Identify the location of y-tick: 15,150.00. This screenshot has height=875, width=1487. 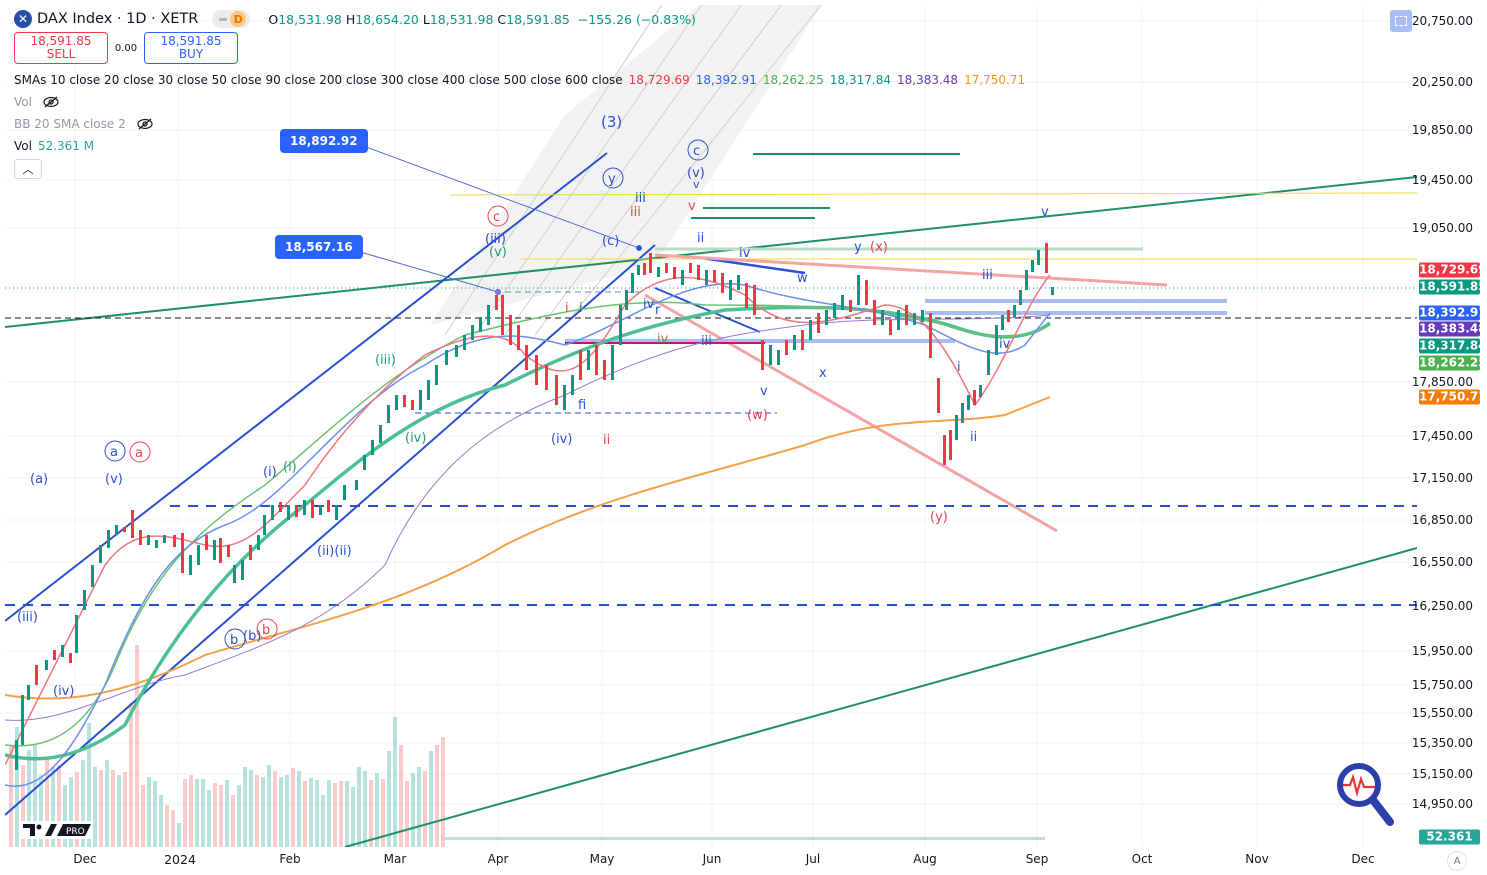
(1442, 774).